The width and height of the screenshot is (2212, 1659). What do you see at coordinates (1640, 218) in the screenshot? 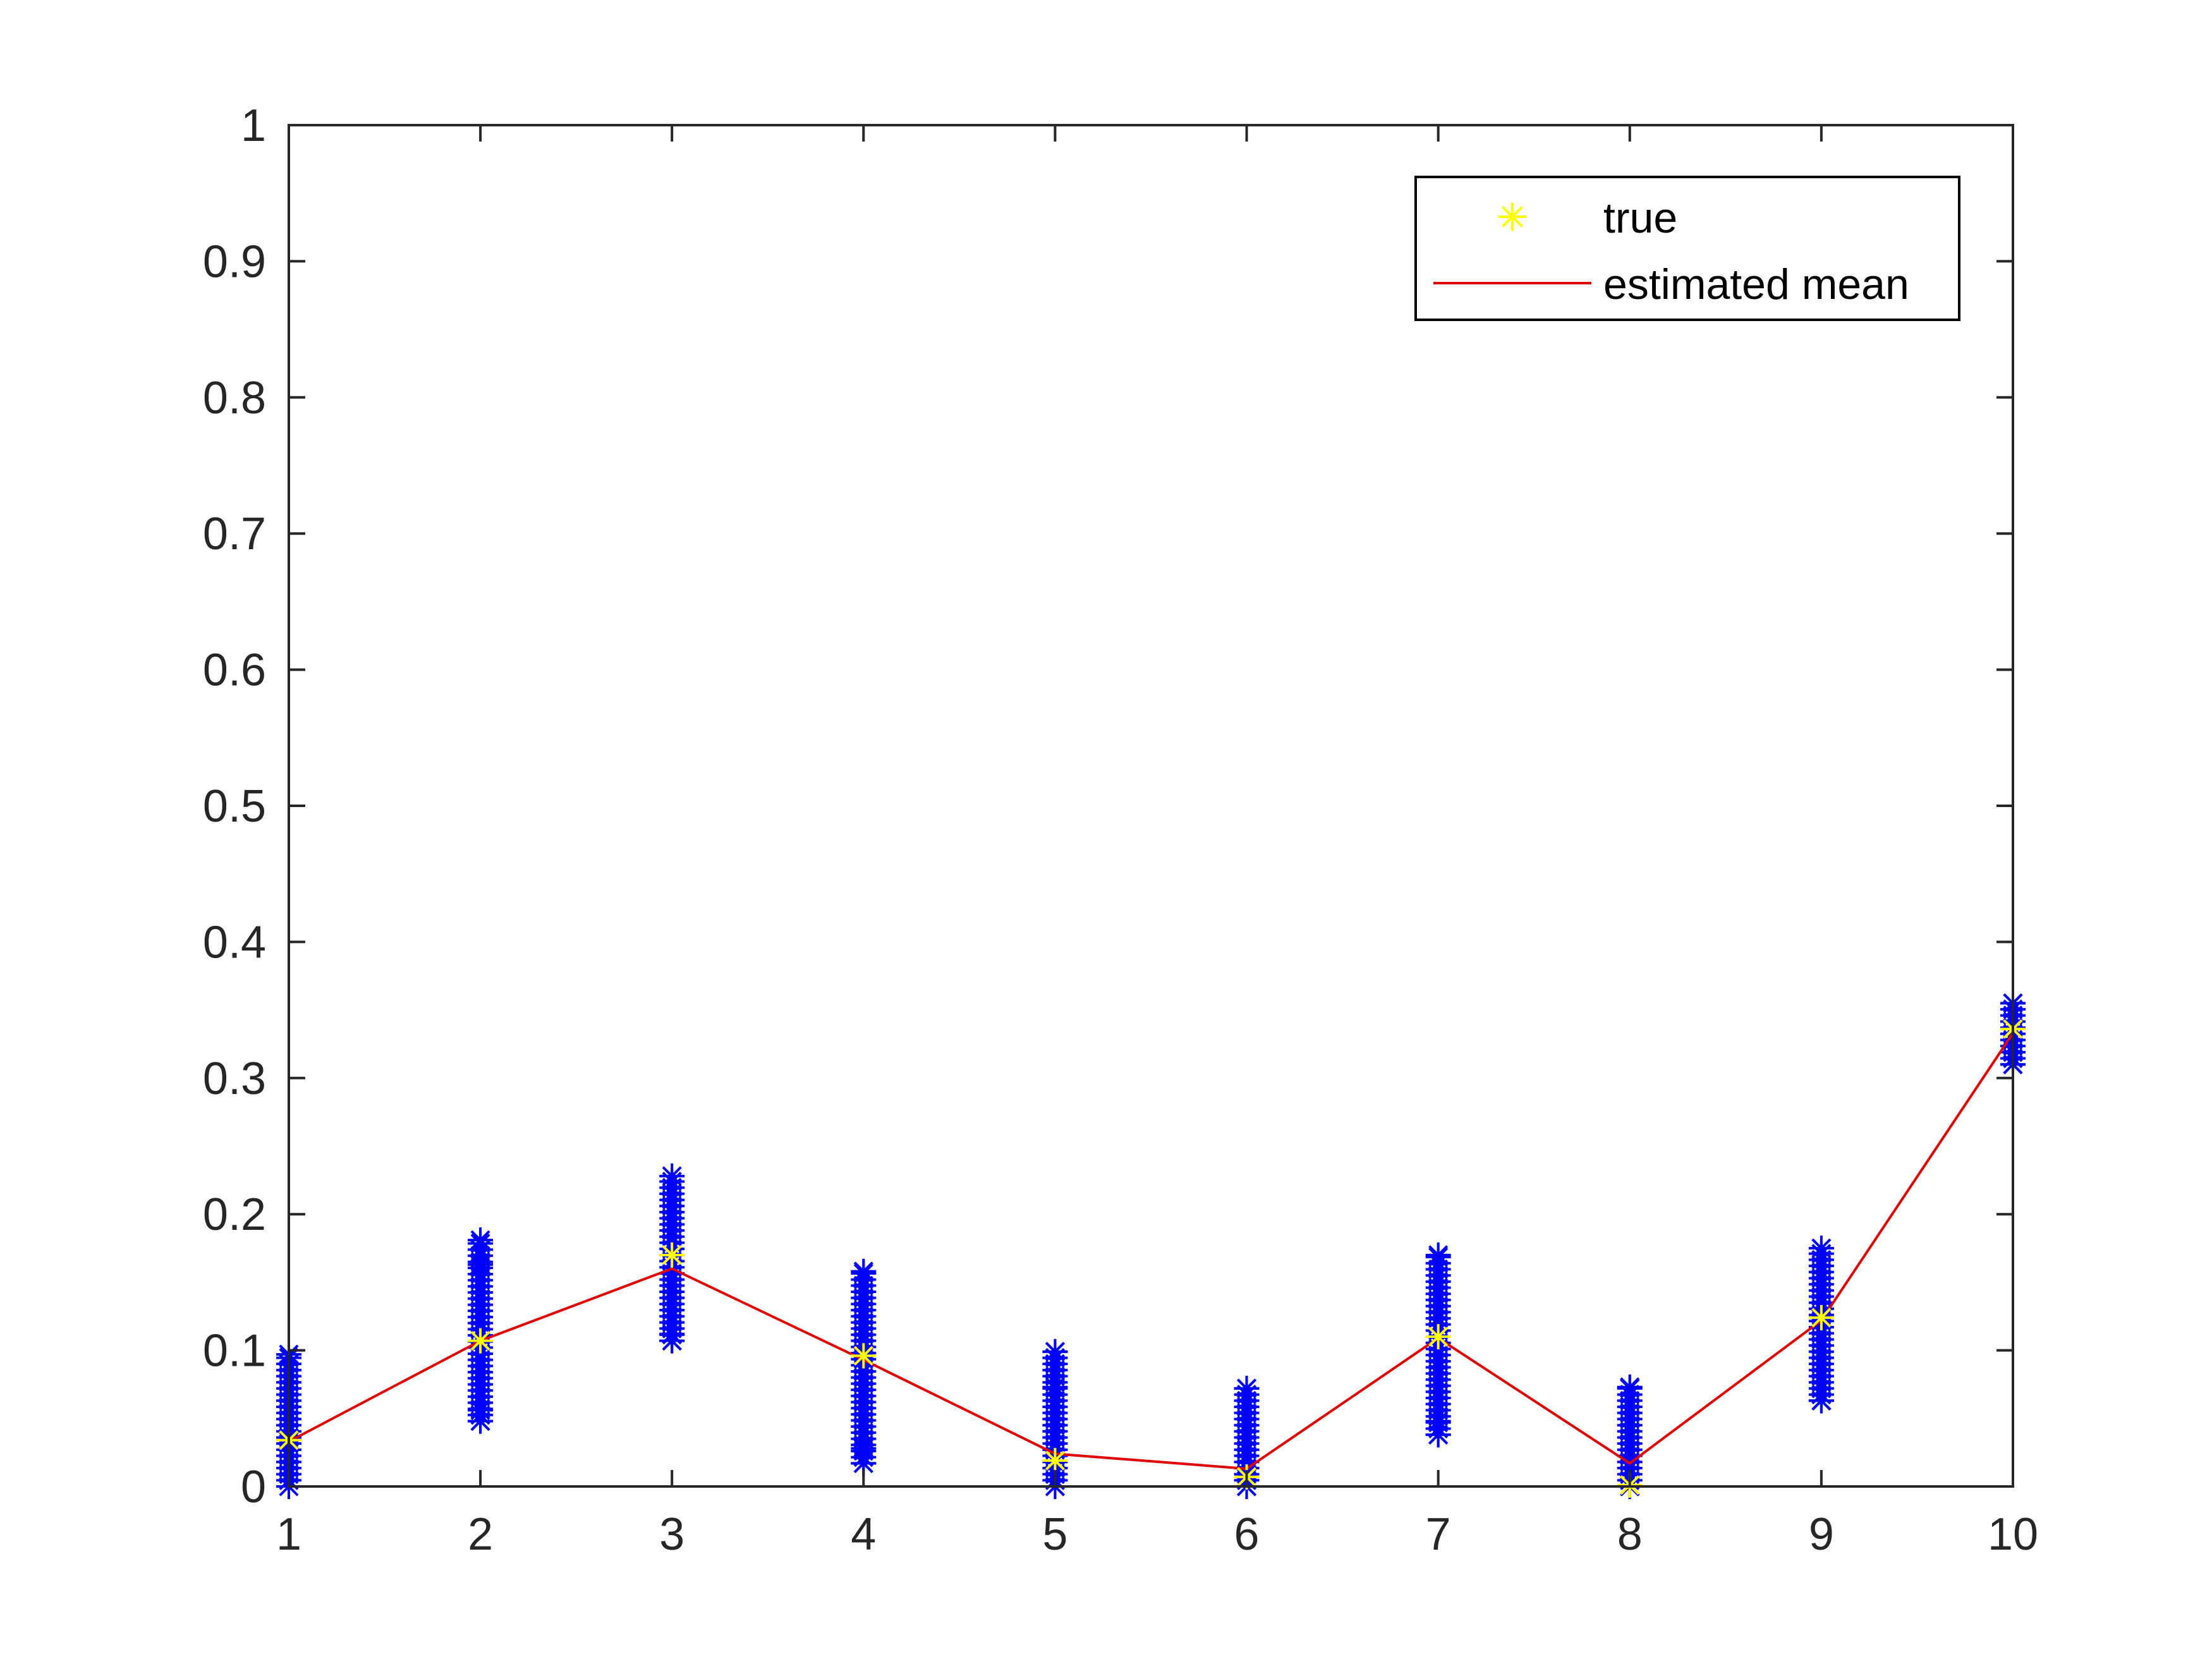
I see `legend-true-label: true` at bounding box center [1640, 218].